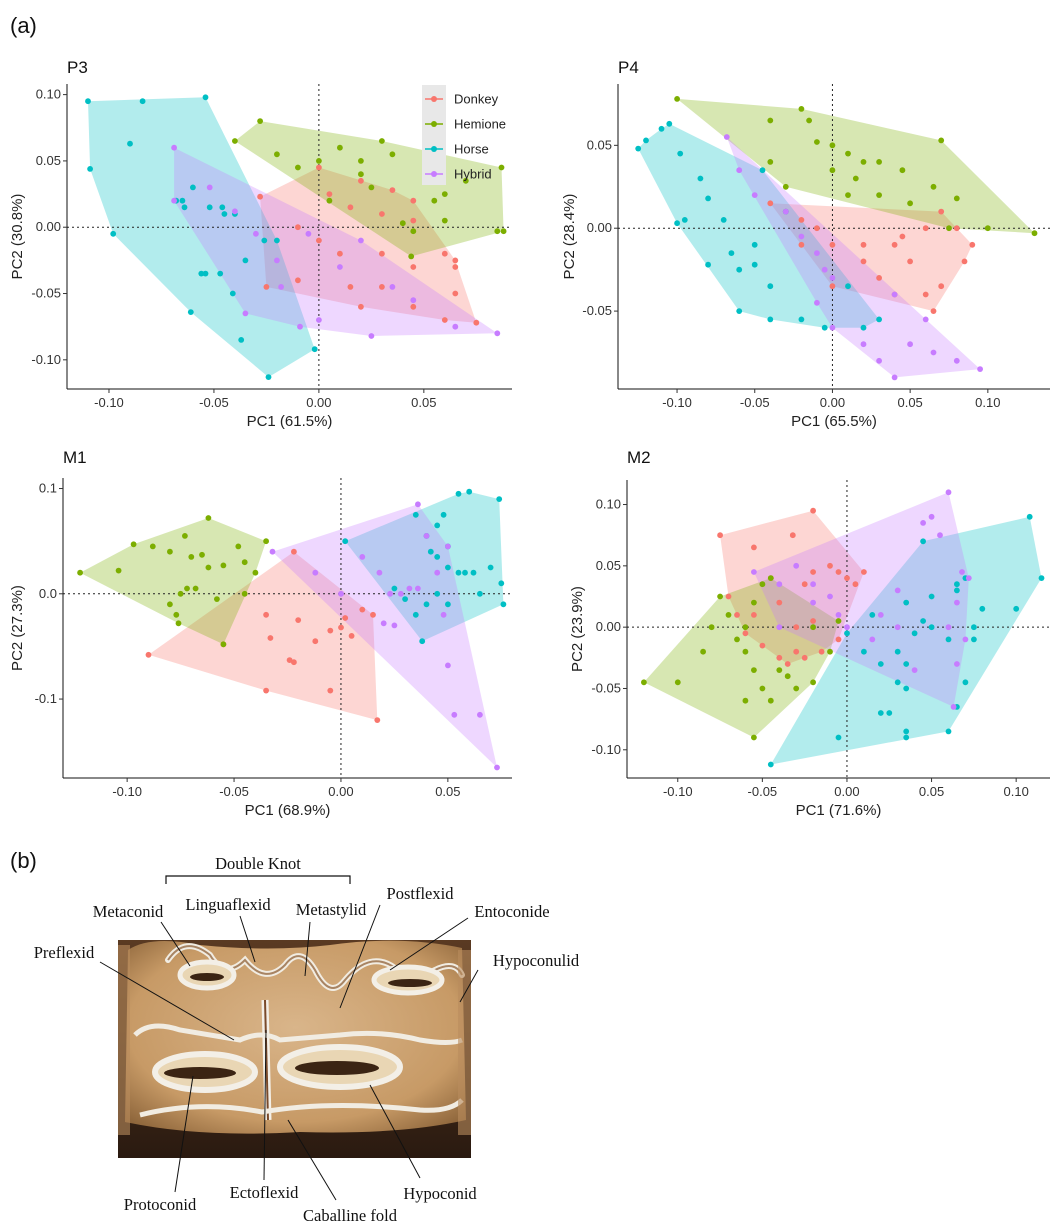  What do you see at coordinates (340, 791) in the screenshot?
I see `x-tick-label: 0.00` at bounding box center [340, 791].